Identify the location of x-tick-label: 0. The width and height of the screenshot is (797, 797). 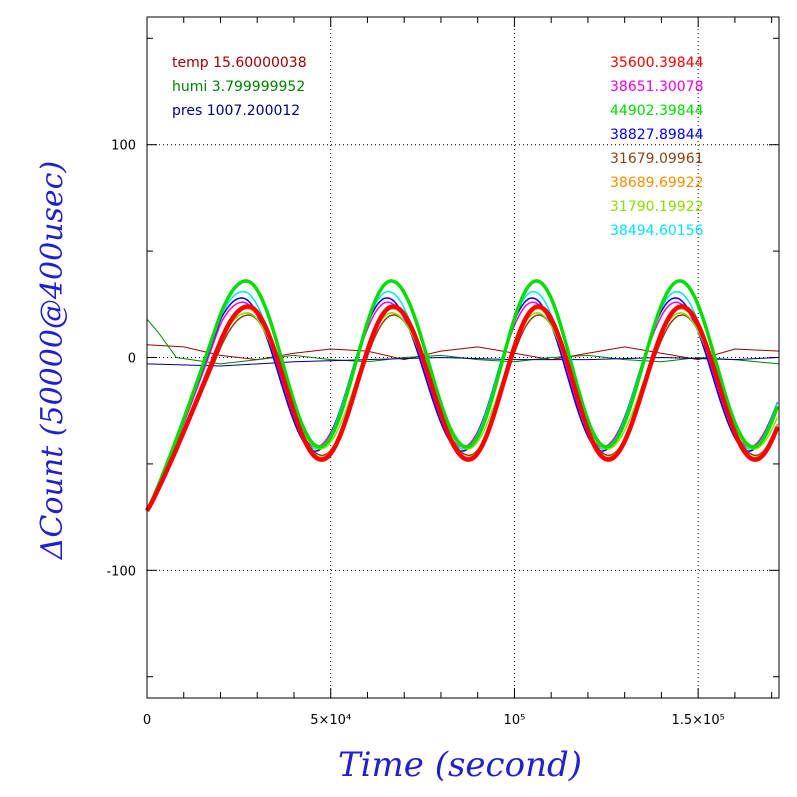
(147, 720).